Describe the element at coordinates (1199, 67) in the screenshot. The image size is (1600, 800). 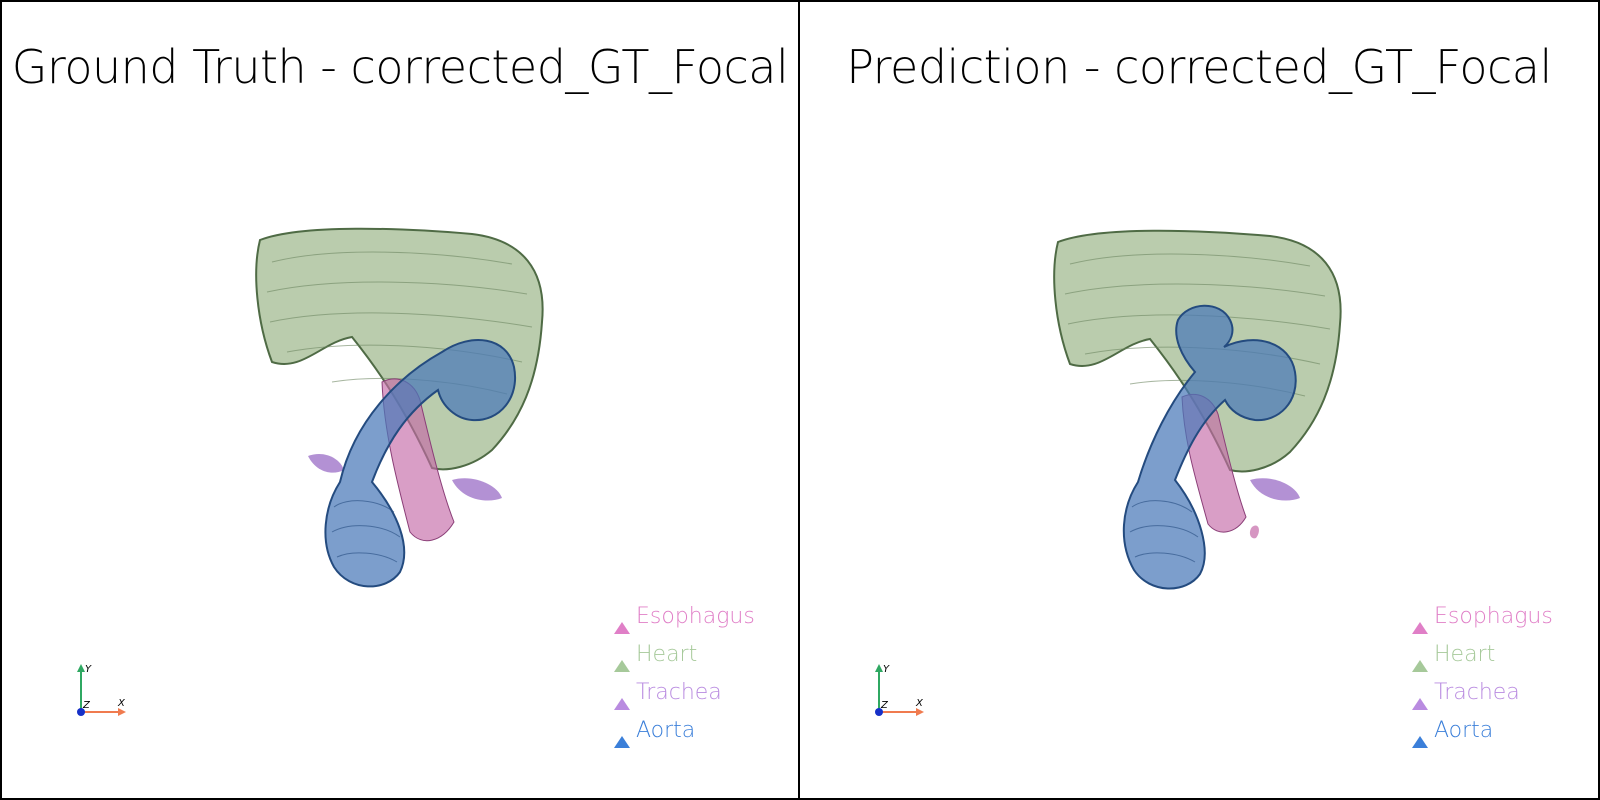
I see `panel-title: Prediction - corrected_GT_Focal` at that location.